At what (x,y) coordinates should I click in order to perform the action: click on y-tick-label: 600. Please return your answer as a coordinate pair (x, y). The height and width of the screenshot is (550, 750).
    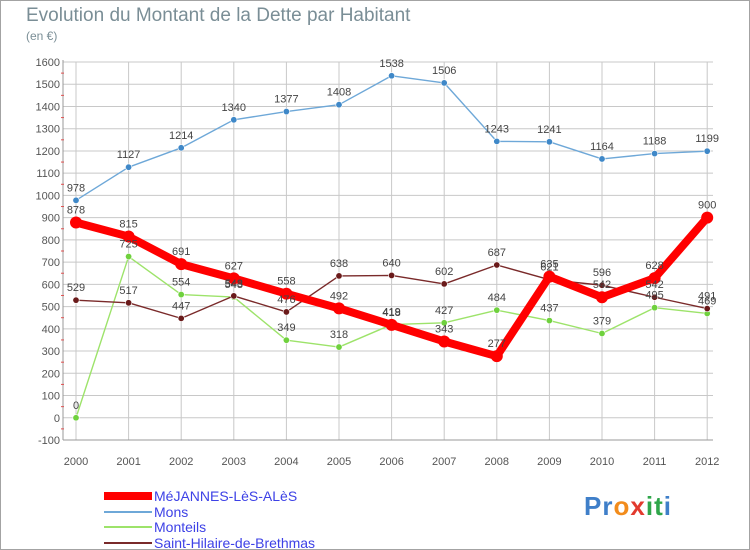
    Looking at the image, I should click on (51, 285).